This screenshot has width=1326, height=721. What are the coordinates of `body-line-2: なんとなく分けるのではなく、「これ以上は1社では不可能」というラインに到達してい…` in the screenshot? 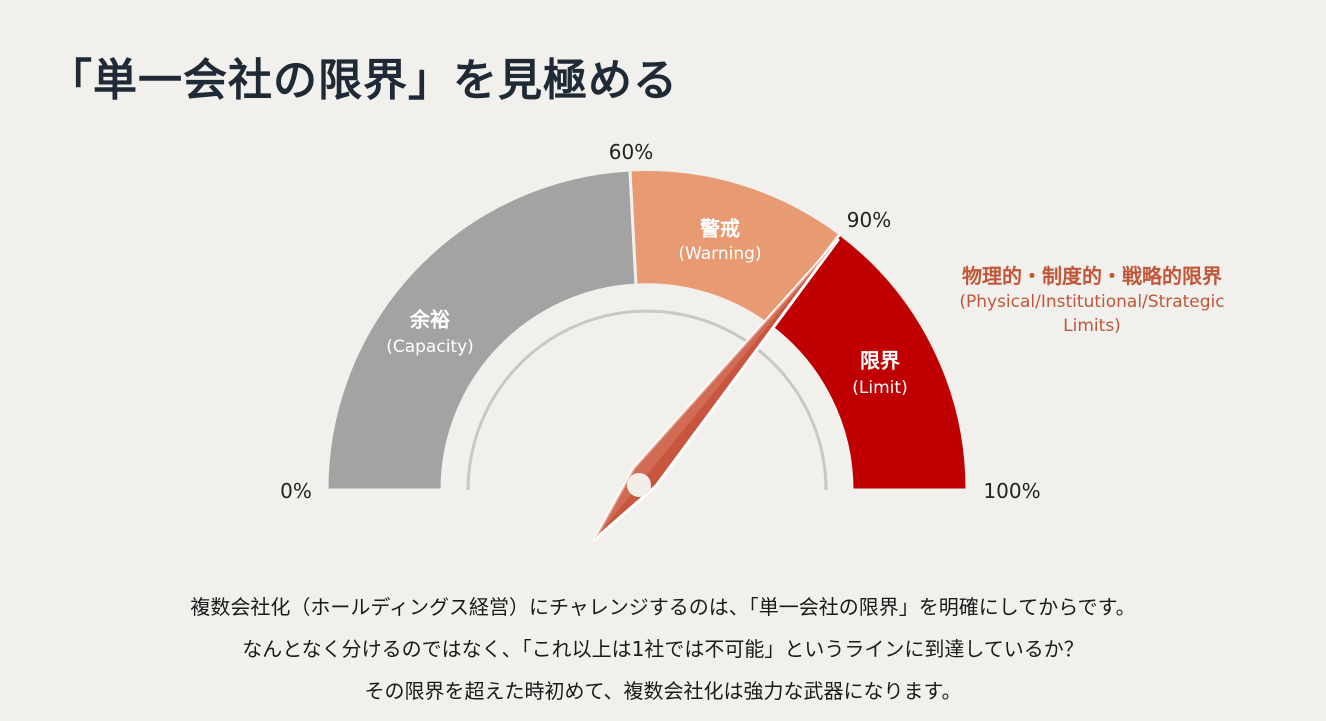 It's located at (663, 649).